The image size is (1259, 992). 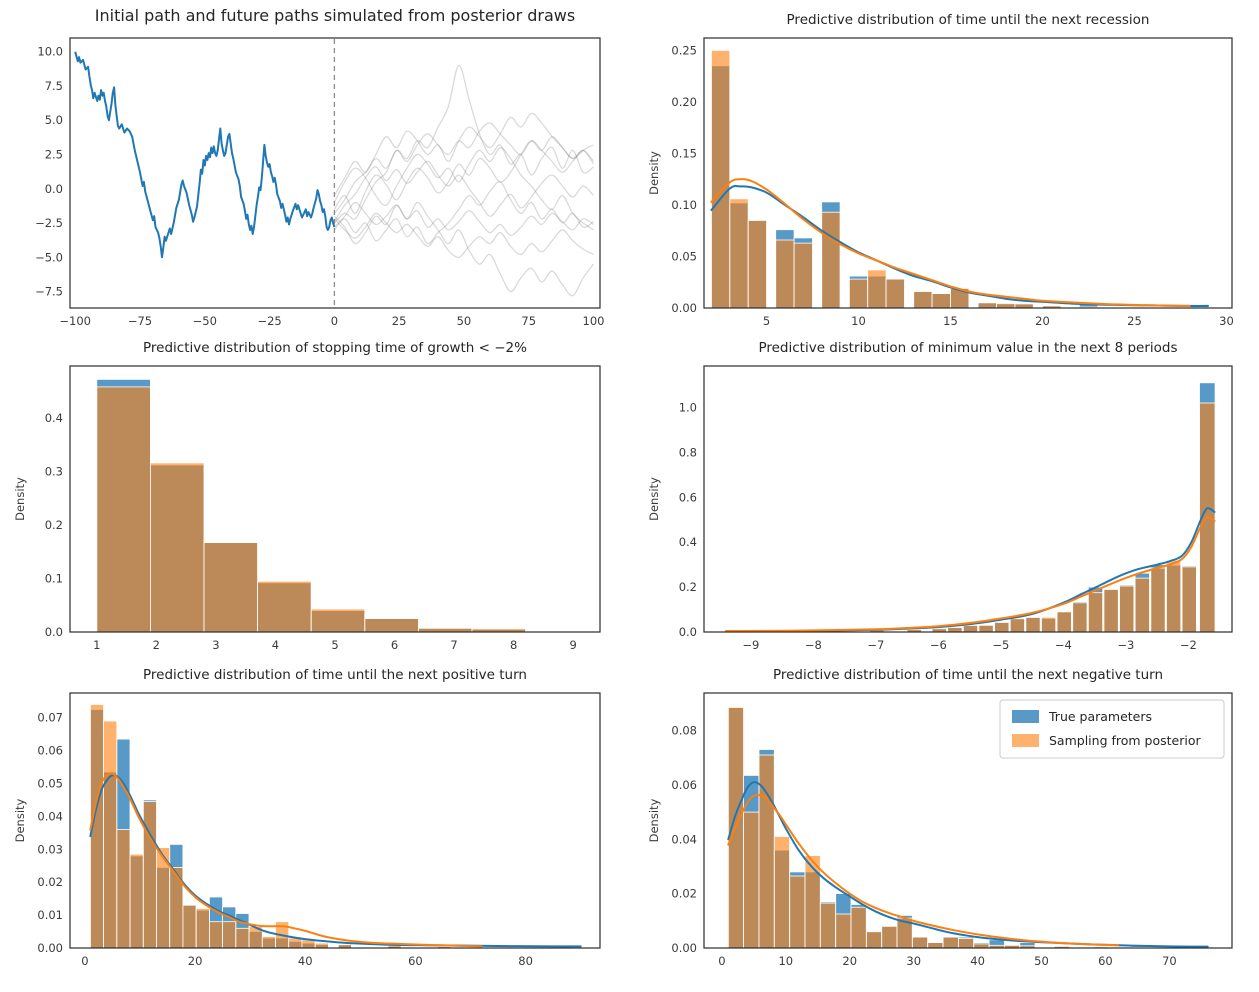 What do you see at coordinates (513, 645) in the screenshot?
I see `x-tick-label: 8` at bounding box center [513, 645].